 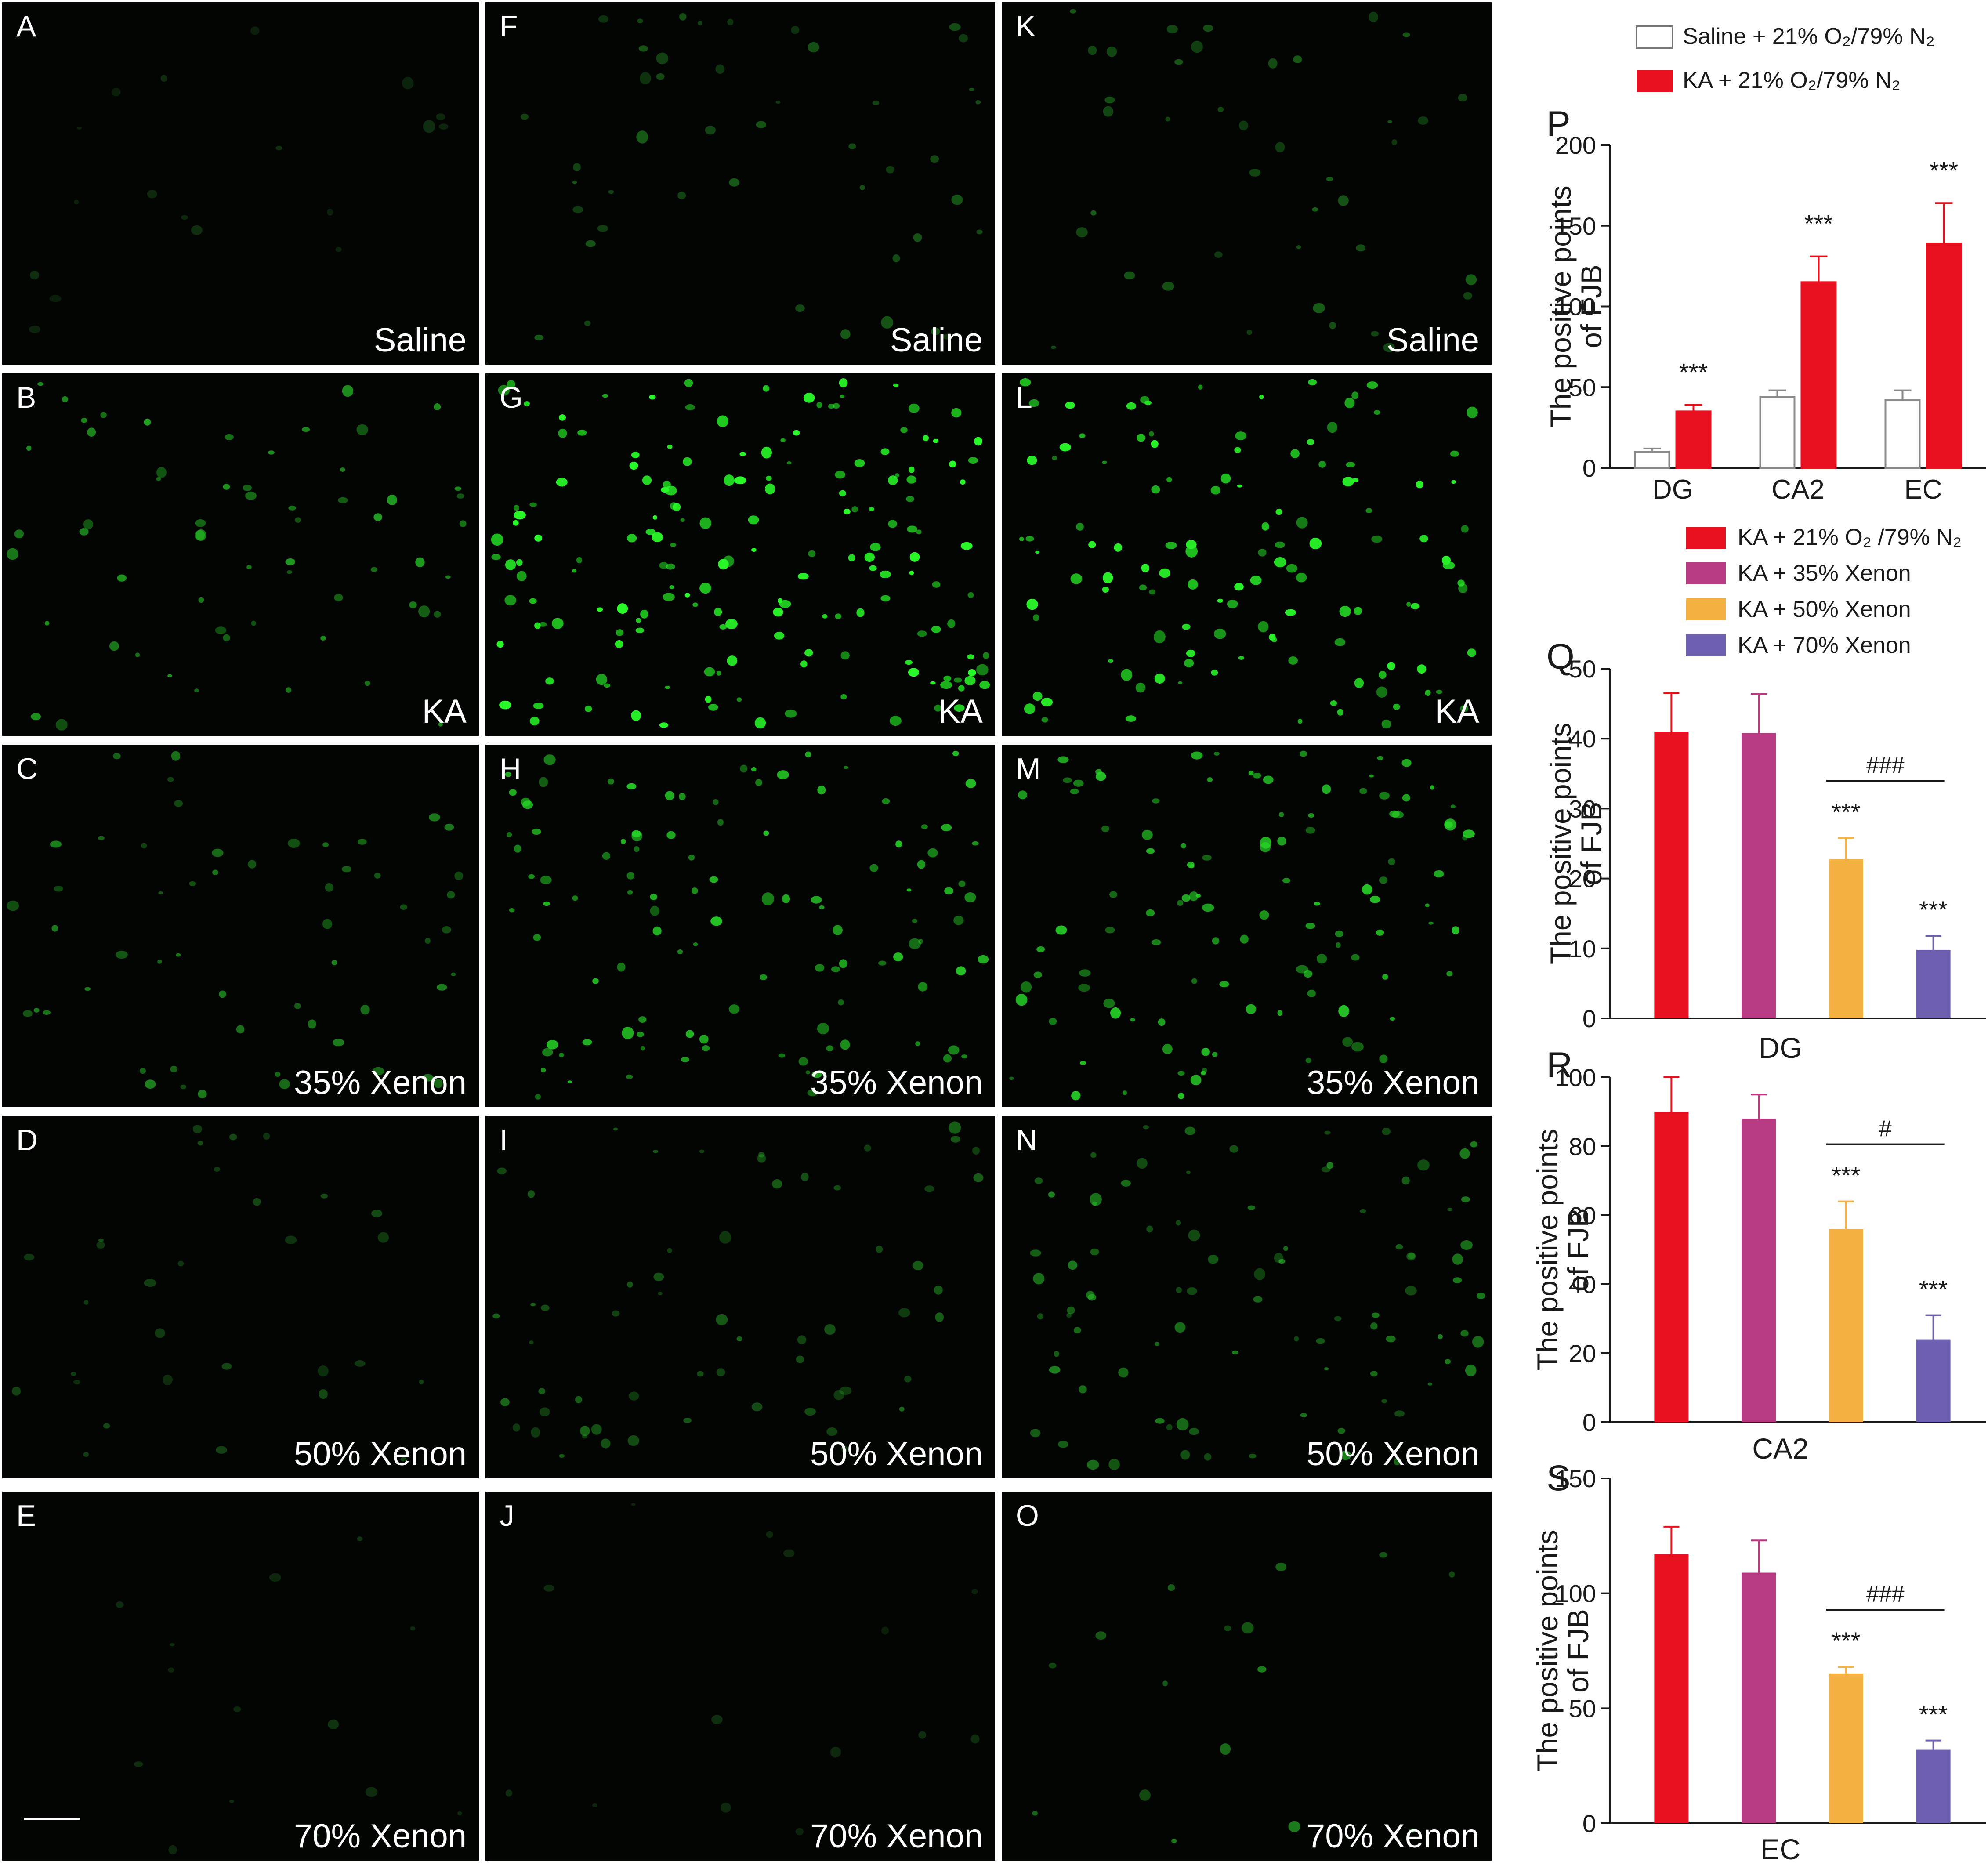 I want to click on y-axis-label-line2: of FJB, so click(x=1578, y=1651).